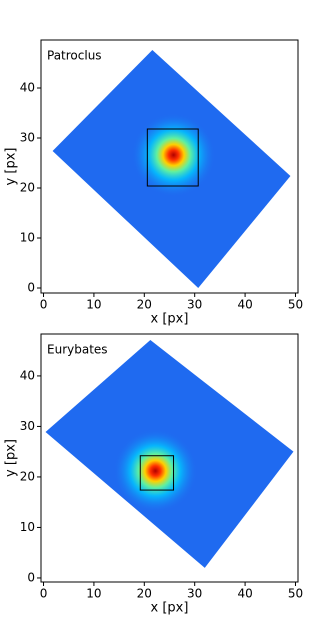 The image size is (332, 622). I want to click on panel-title: Eurybates, so click(77, 350).